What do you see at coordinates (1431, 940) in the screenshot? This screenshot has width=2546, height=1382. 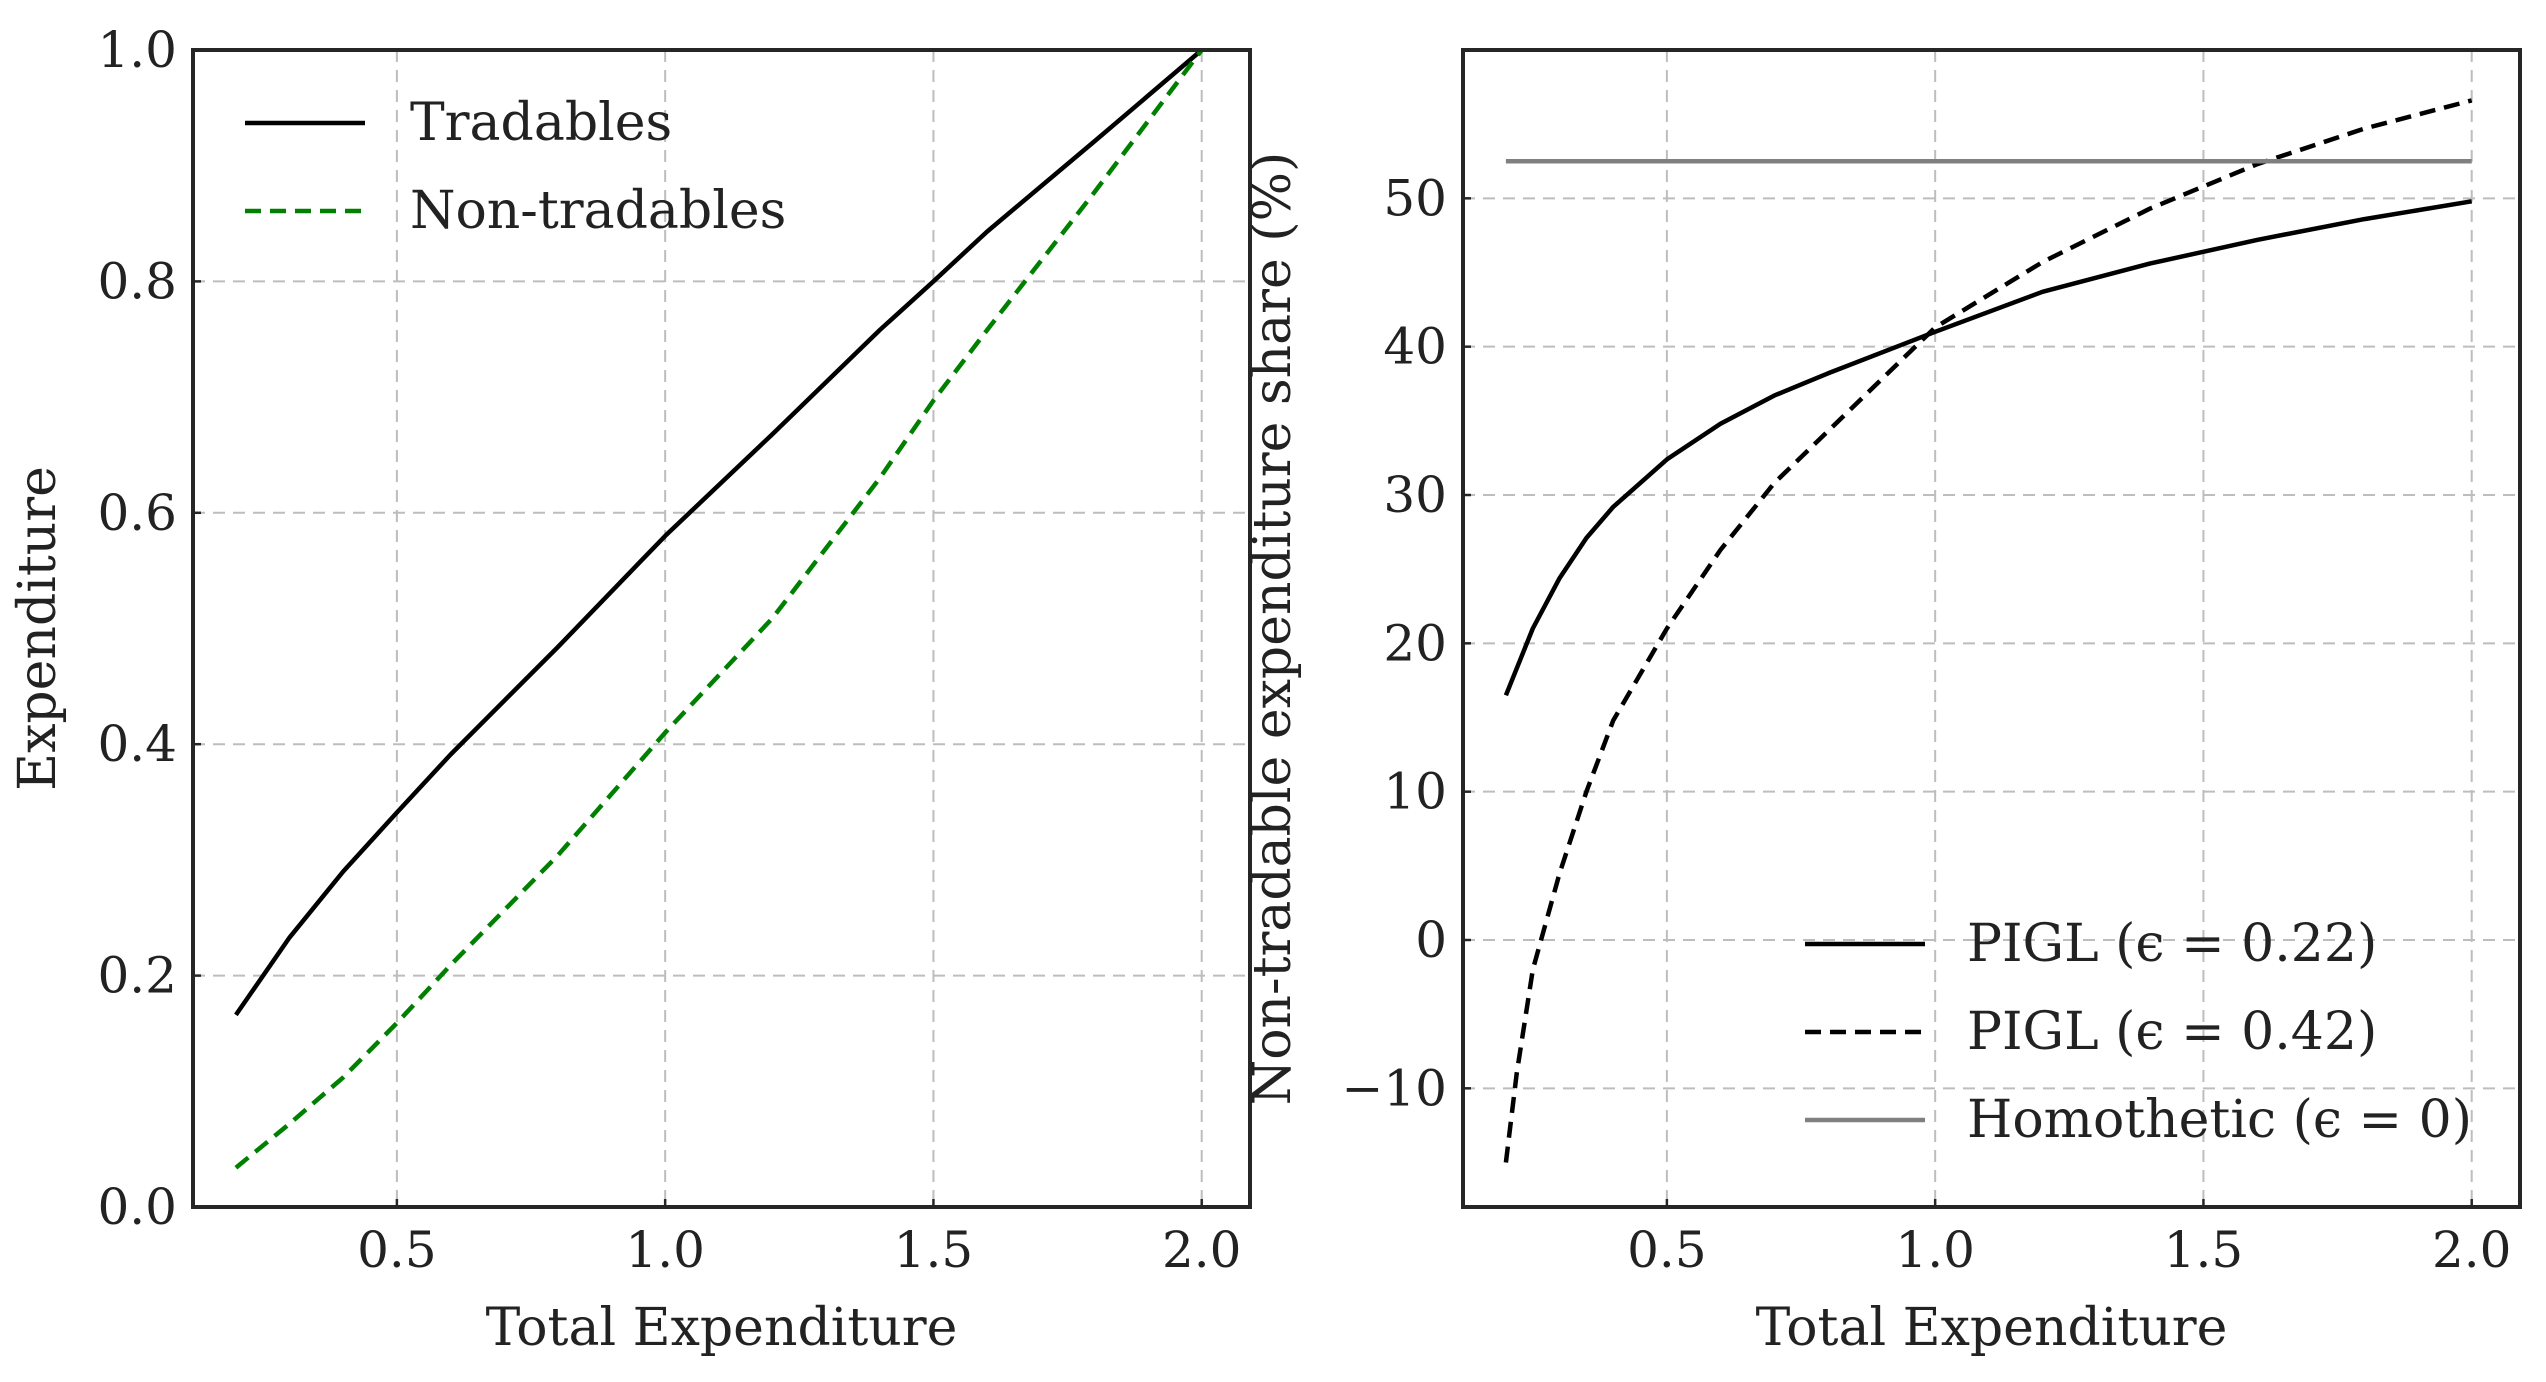 I see `y-tick-label: 0` at bounding box center [1431, 940].